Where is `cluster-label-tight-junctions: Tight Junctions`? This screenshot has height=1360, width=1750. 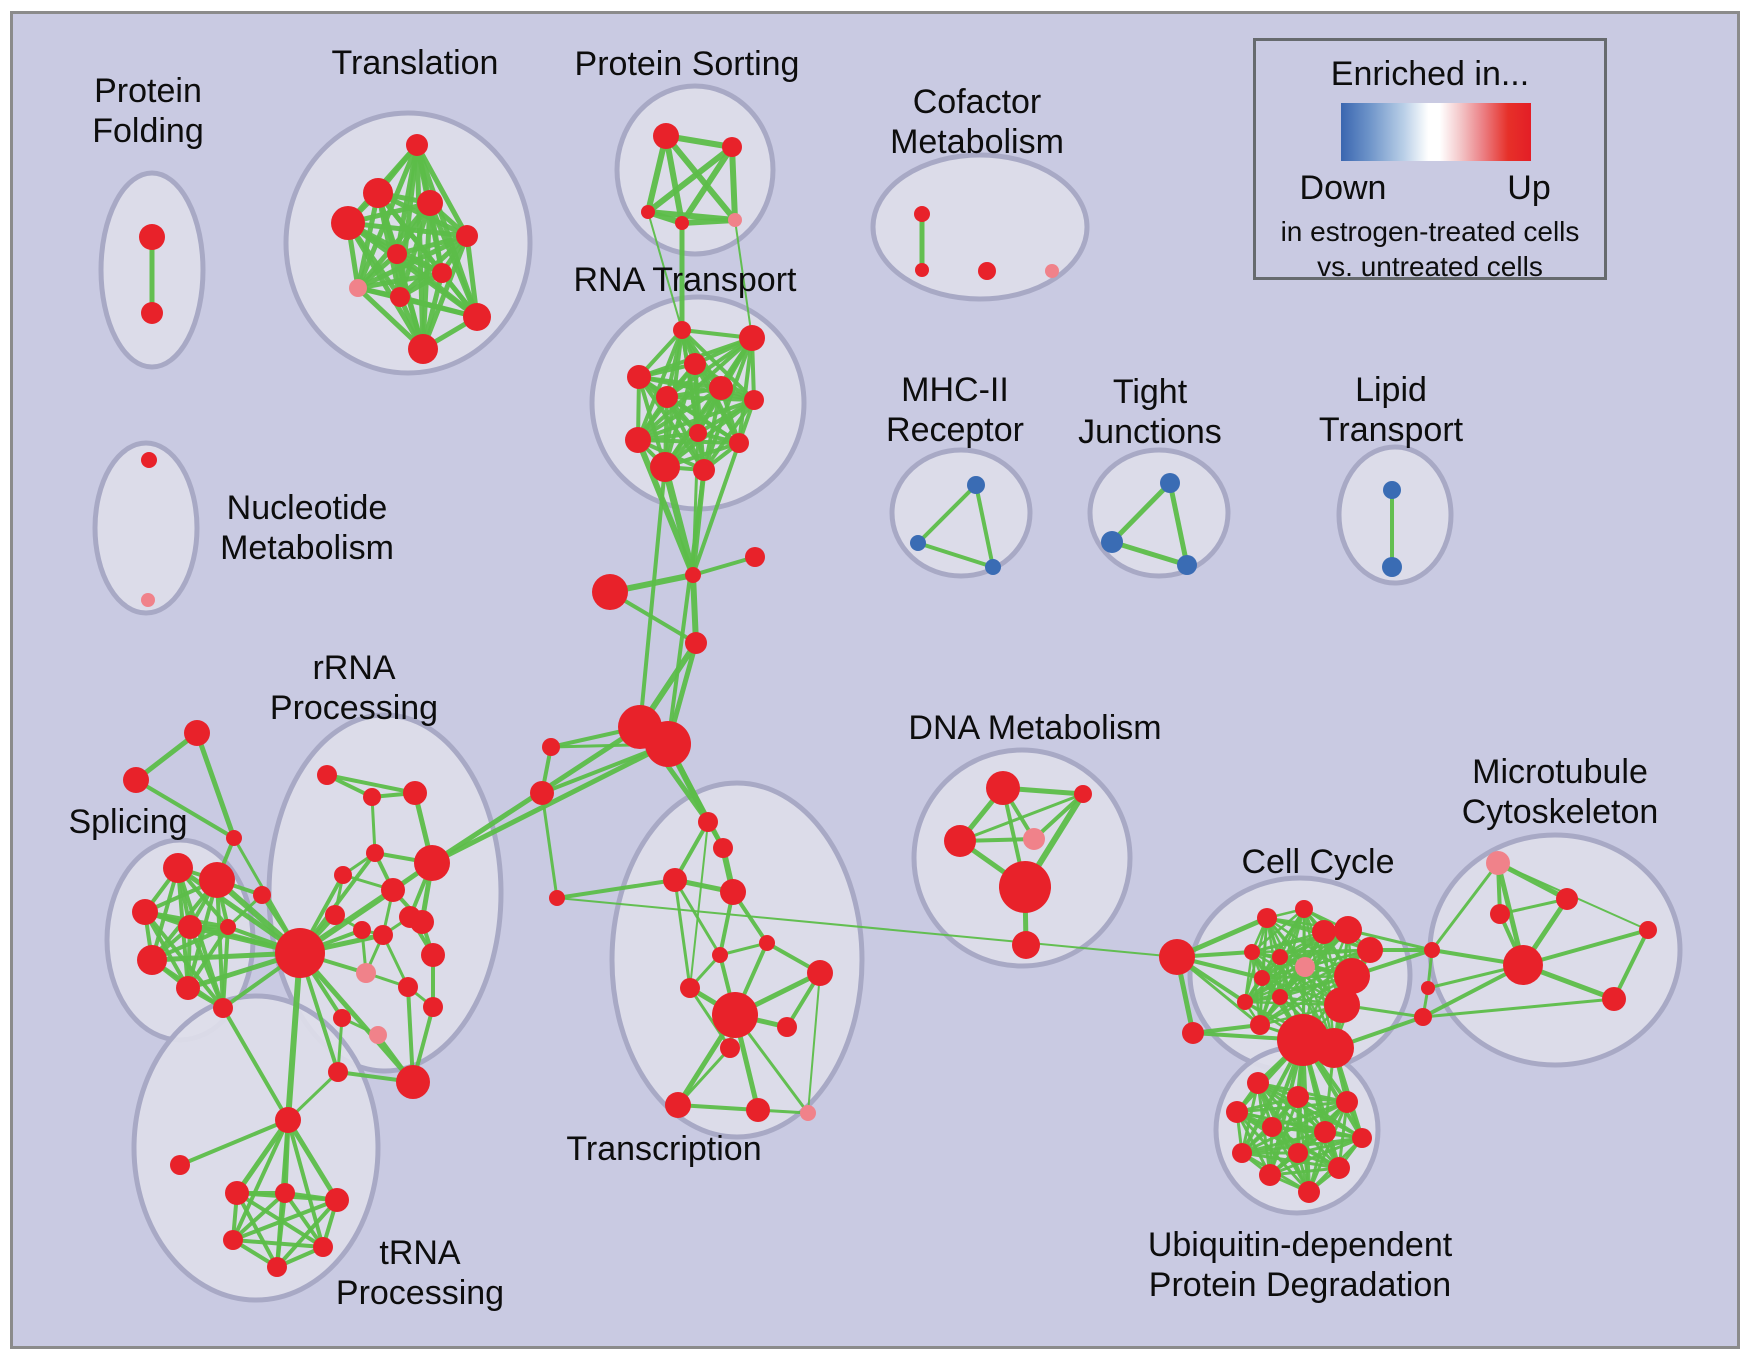
cluster-label-tight-junctions: Tight Junctions is located at coordinates (1150, 412).